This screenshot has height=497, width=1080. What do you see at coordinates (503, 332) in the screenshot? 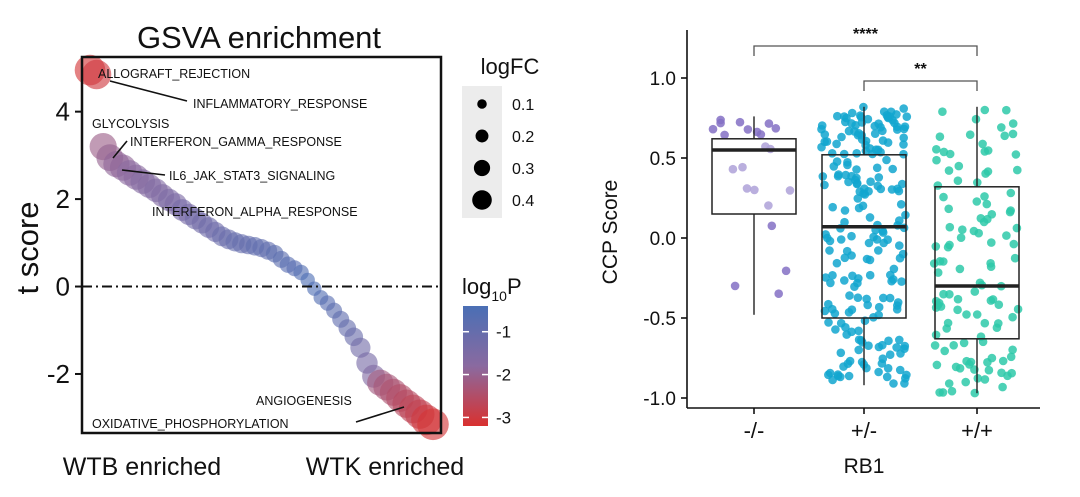
I see `logp-legend-label: -1` at bounding box center [503, 332].